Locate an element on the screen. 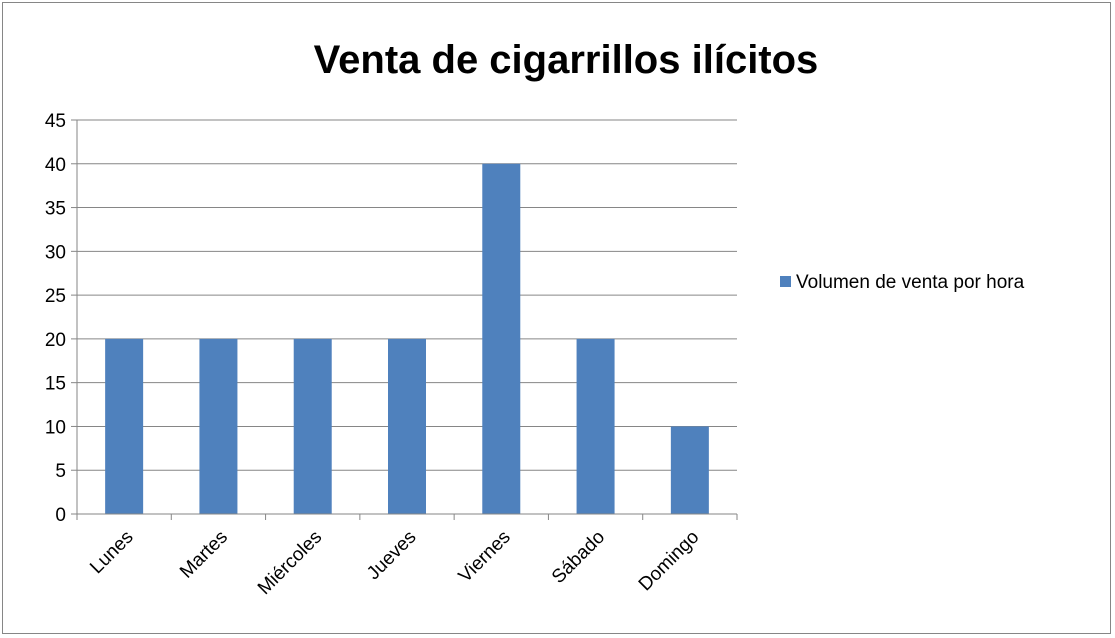 The height and width of the screenshot is (638, 1115). legend: Volumen de venta por hora is located at coordinates (902, 282).